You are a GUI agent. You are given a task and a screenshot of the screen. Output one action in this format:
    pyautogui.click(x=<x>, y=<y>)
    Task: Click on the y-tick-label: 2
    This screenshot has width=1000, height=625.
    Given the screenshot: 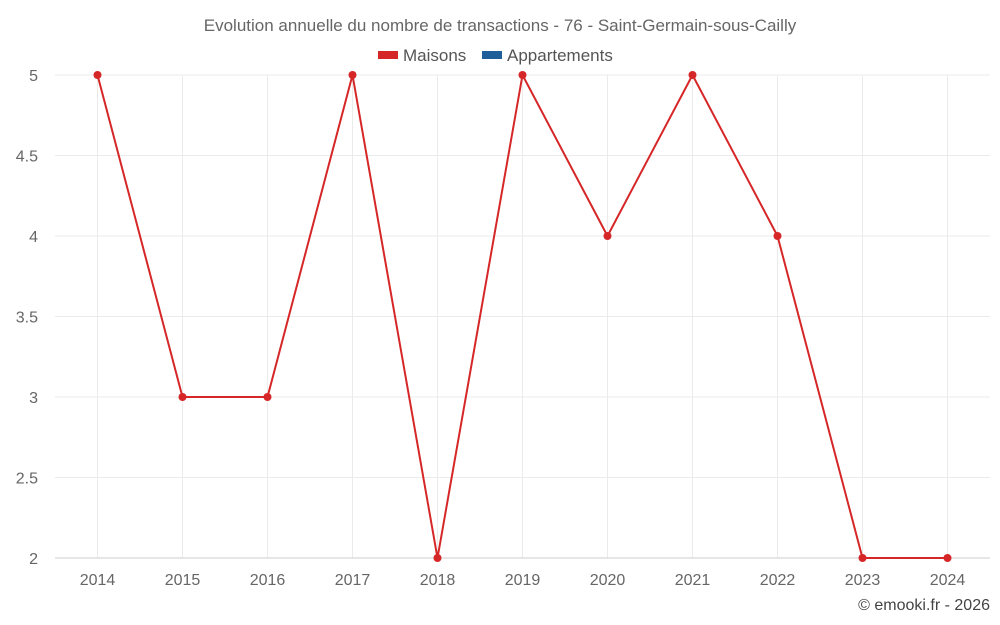 What is the action you would take?
    pyautogui.click(x=33, y=559)
    